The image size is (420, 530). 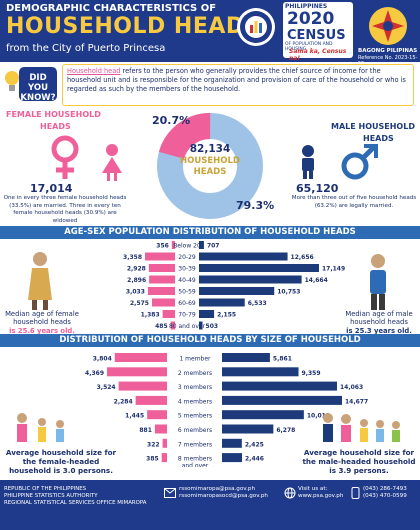 I want to click on male-count: 65,120, so click(x=317, y=188).